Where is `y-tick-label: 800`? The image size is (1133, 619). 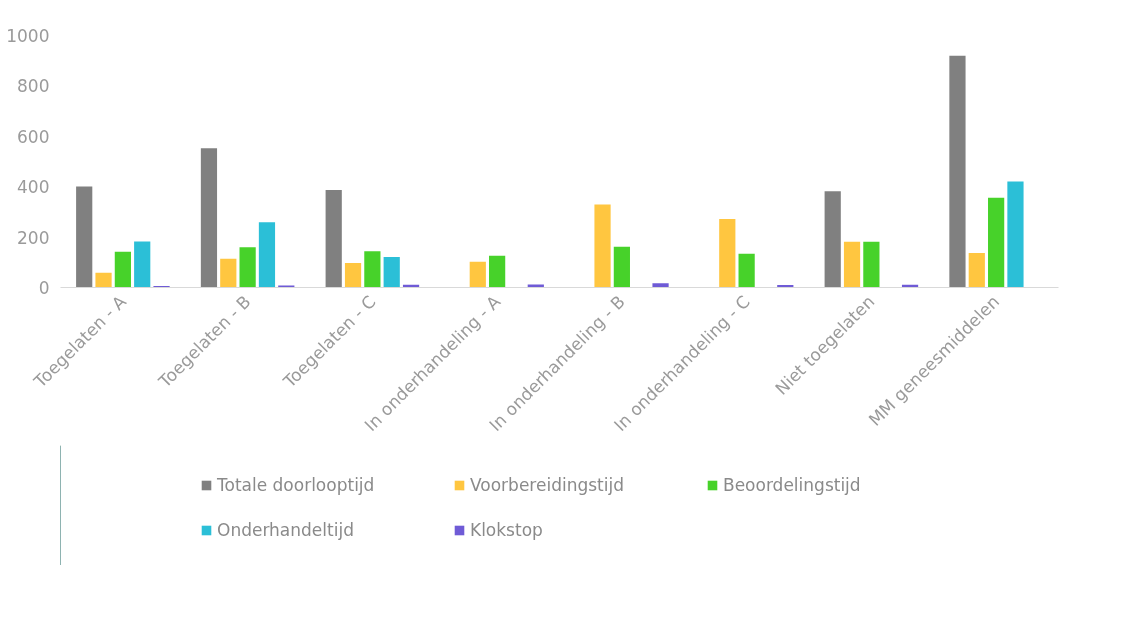 y-tick-label: 800 is located at coordinates (33, 86).